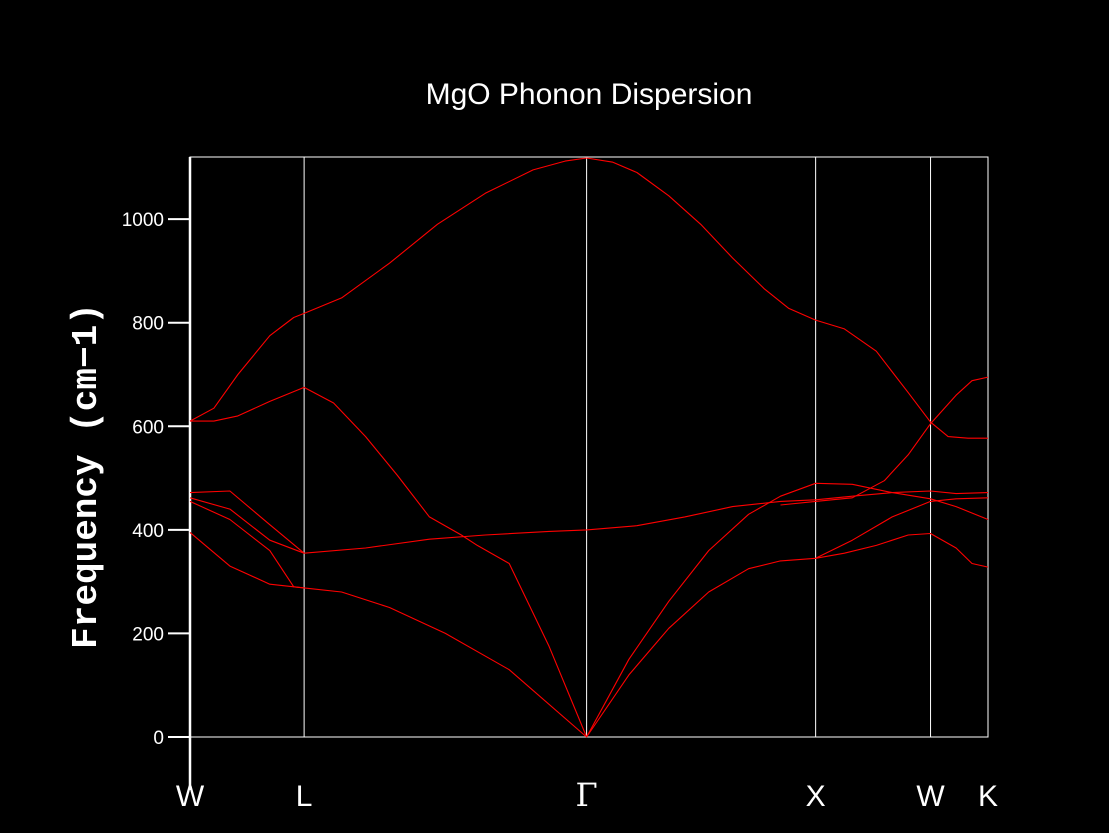  Describe the element at coordinates (816, 796) in the screenshot. I see `x-tick-label-3: X` at that location.